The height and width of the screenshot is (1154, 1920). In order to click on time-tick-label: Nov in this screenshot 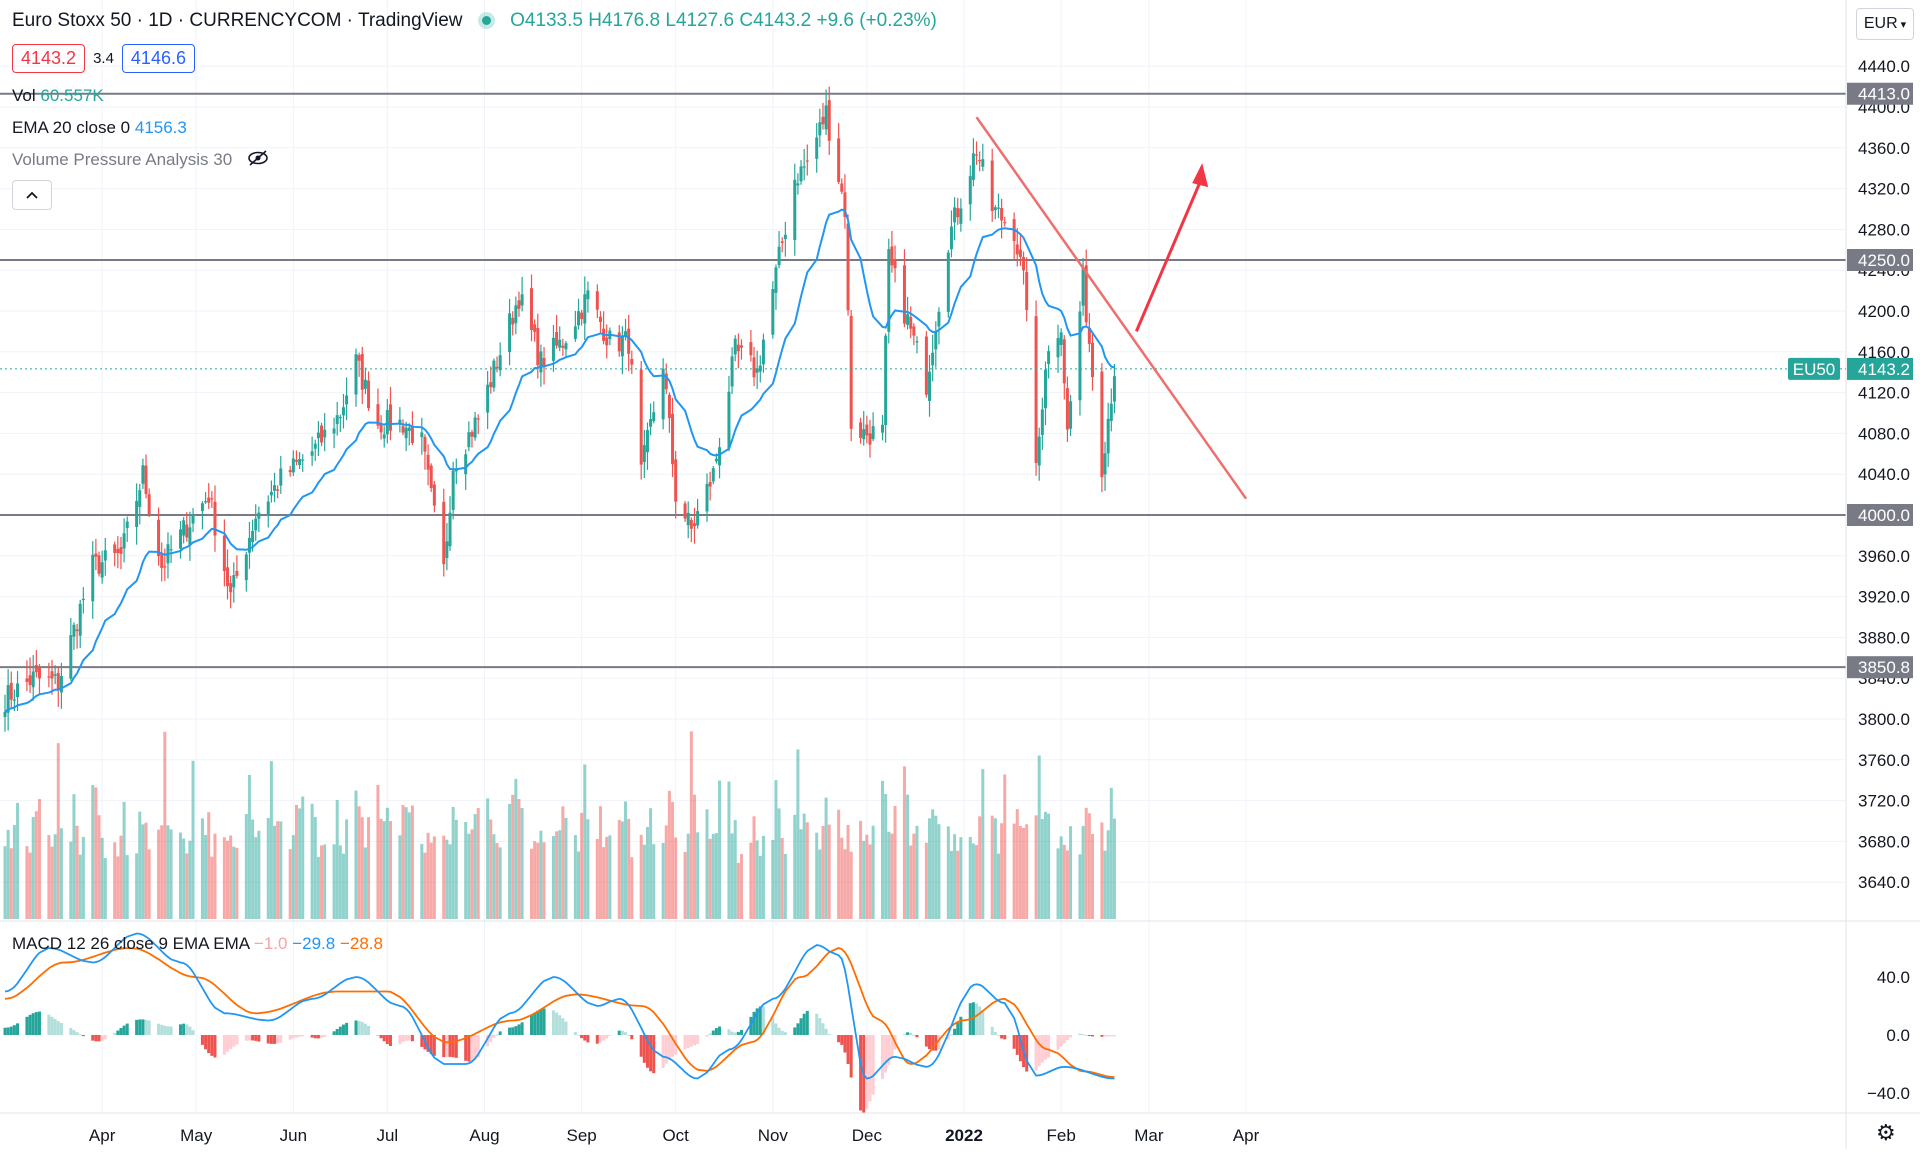, I will do `click(773, 1135)`.